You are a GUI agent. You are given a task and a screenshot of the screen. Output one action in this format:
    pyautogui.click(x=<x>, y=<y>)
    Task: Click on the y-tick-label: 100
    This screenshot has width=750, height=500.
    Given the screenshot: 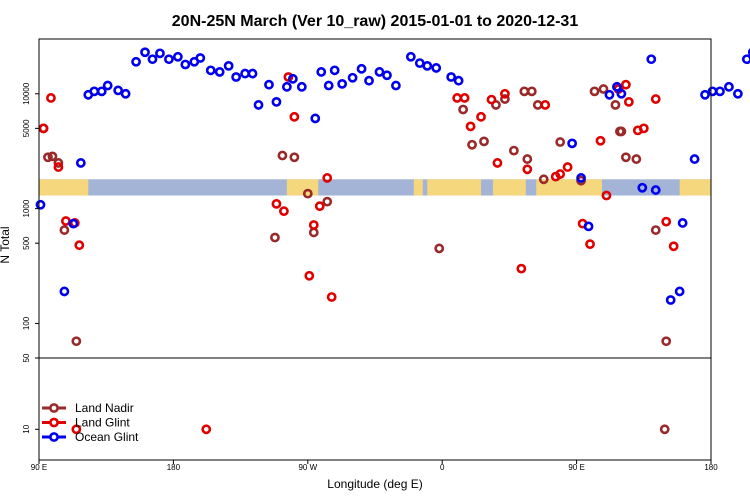 What is the action you would take?
    pyautogui.click(x=26, y=323)
    